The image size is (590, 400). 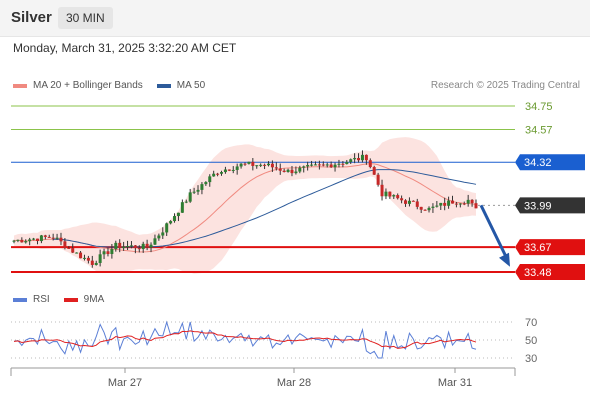 I want to click on legend-label: MA 20 + Bollinger Bands, so click(x=88, y=85).